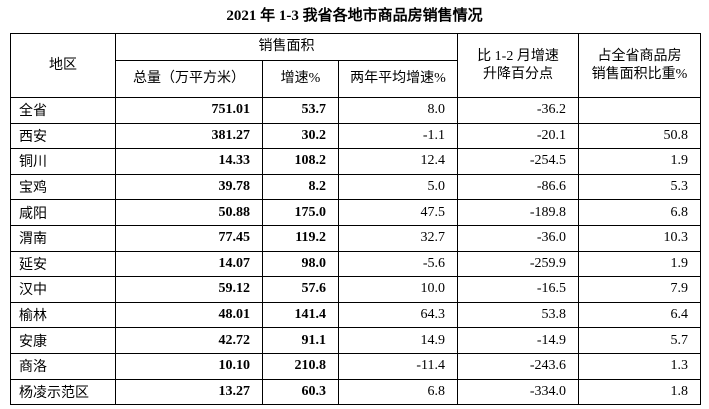 The image size is (709, 409). I want to click on table-row: 渭南 77.45 119.2 32.7 -36.0 10.3, so click(355, 238).